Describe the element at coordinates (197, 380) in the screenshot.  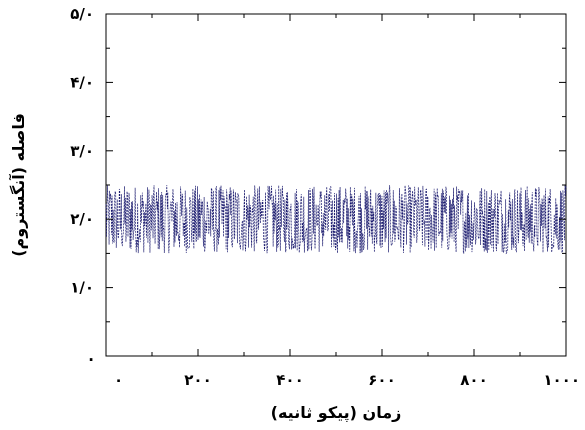
I see `x-tick-label-1: ۲۰۰` at that location.